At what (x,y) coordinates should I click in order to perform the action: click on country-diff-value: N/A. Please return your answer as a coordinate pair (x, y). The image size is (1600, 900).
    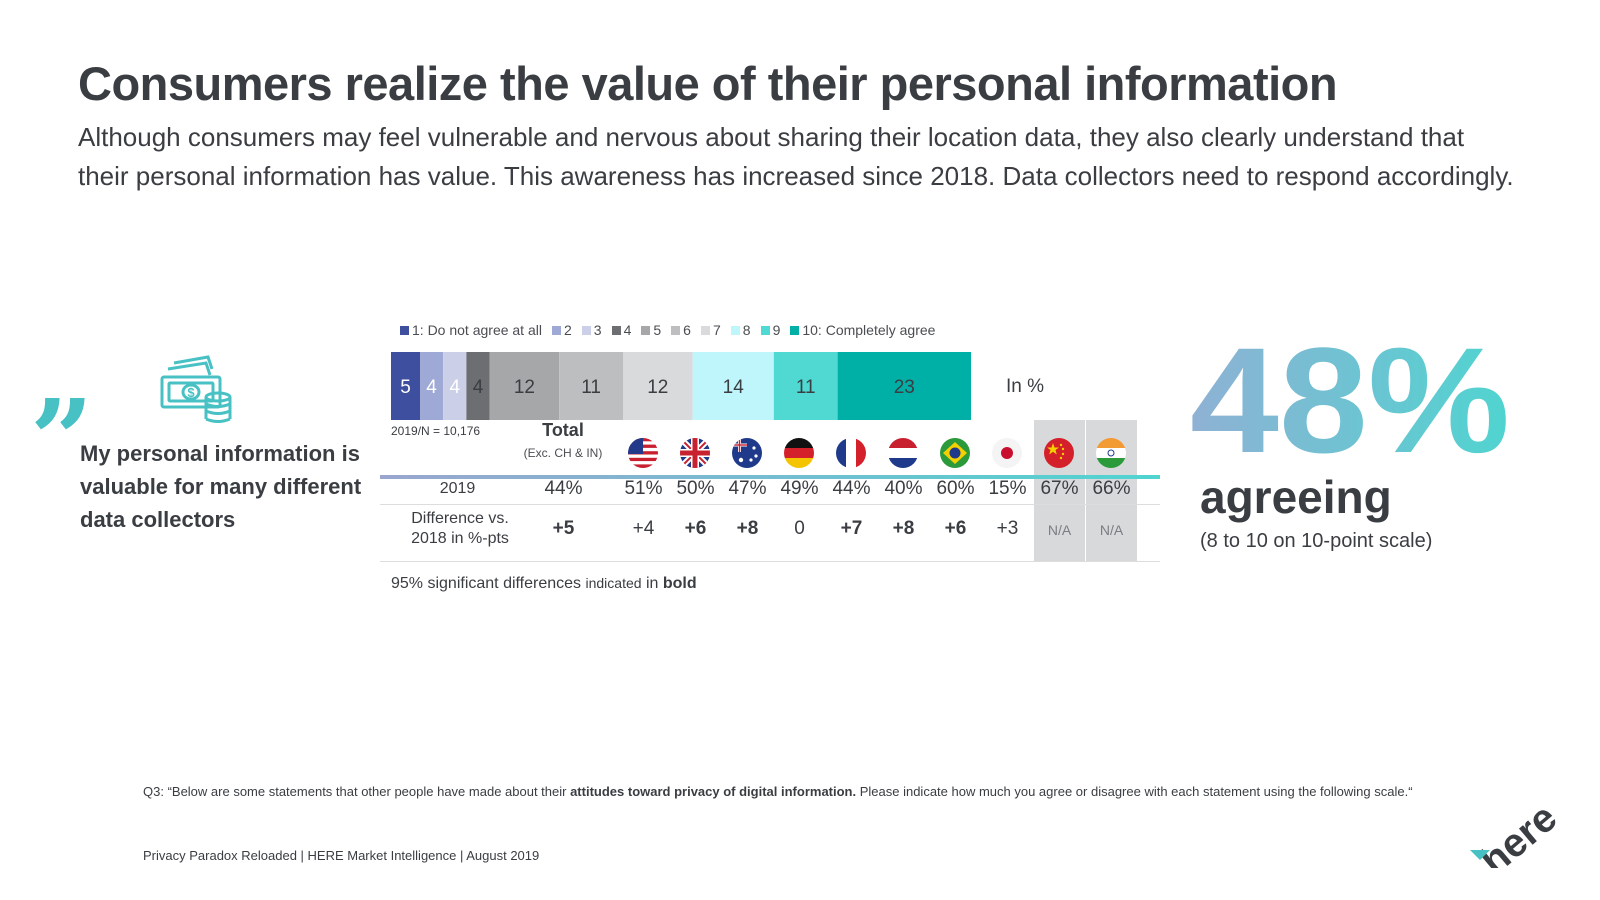
    Looking at the image, I should click on (1059, 530).